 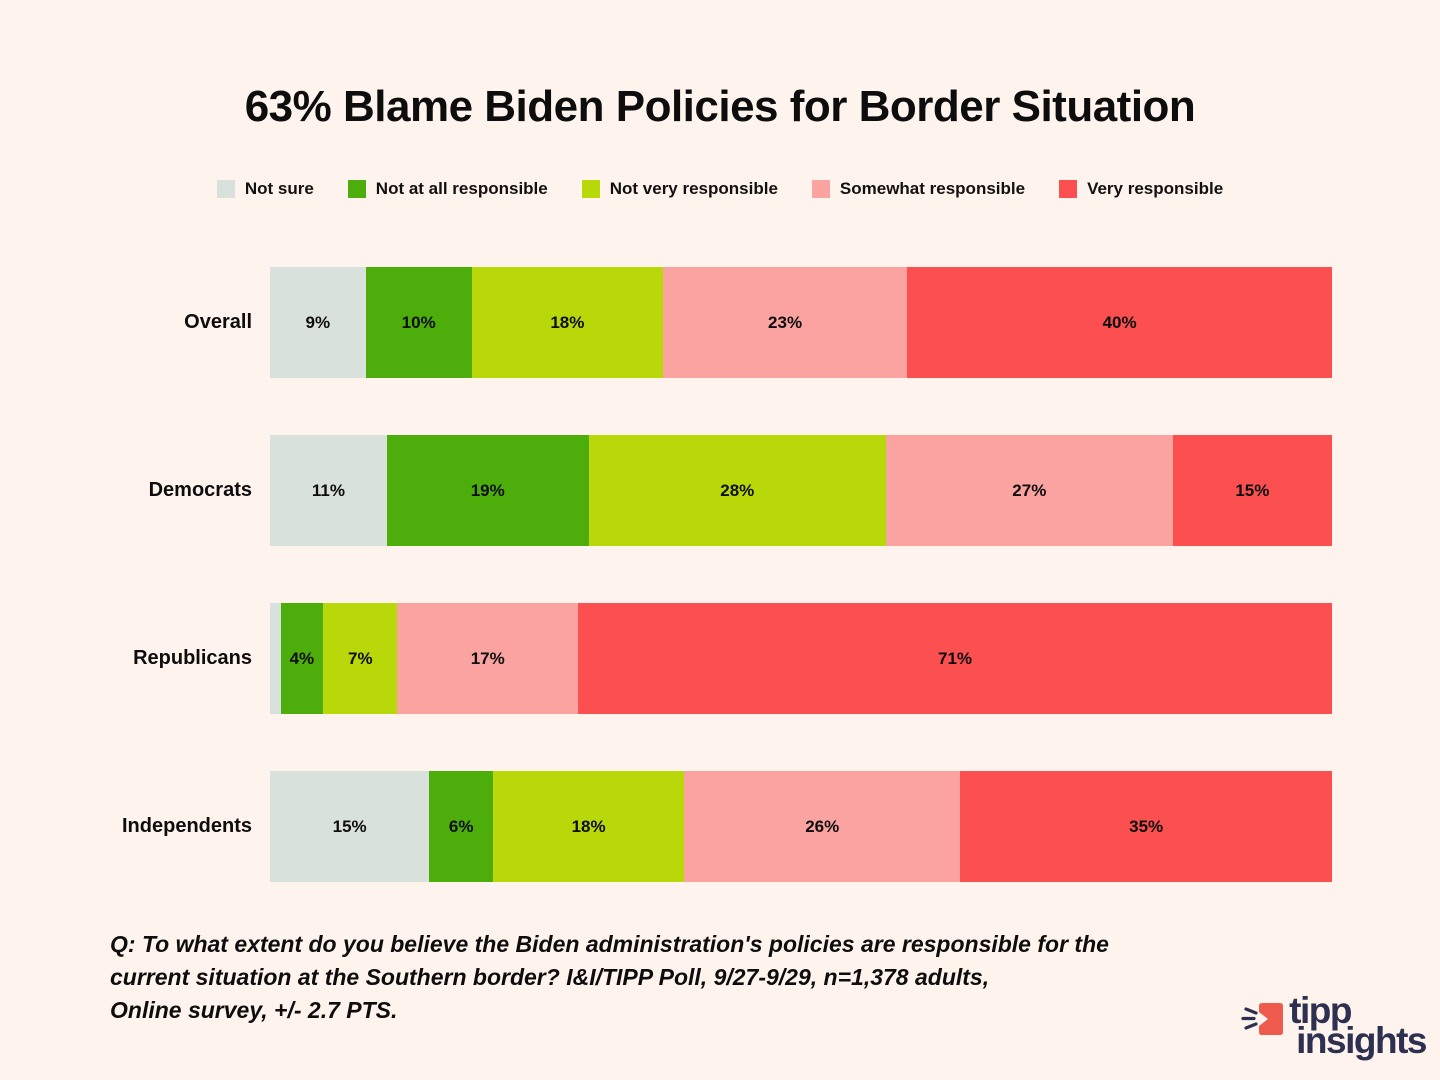 I want to click on row-label: Republicans, so click(x=192, y=658).